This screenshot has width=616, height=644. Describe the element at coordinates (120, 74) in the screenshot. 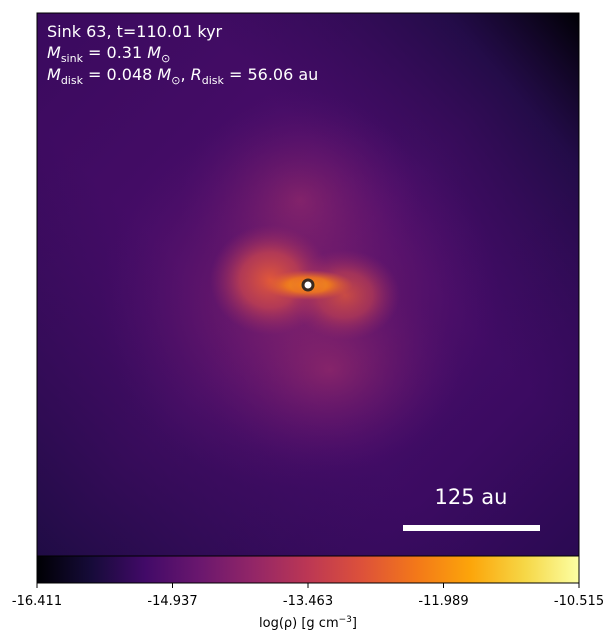

I see `text: = 0.048` at that location.